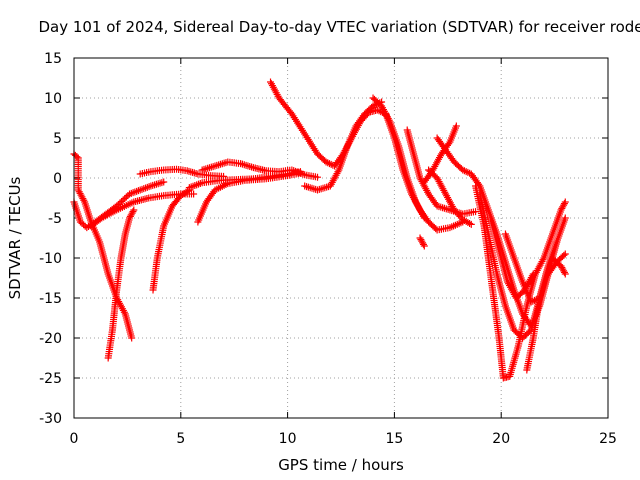  Describe the element at coordinates (501, 439) in the screenshot. I see `x-tick-label: 20` at that location.